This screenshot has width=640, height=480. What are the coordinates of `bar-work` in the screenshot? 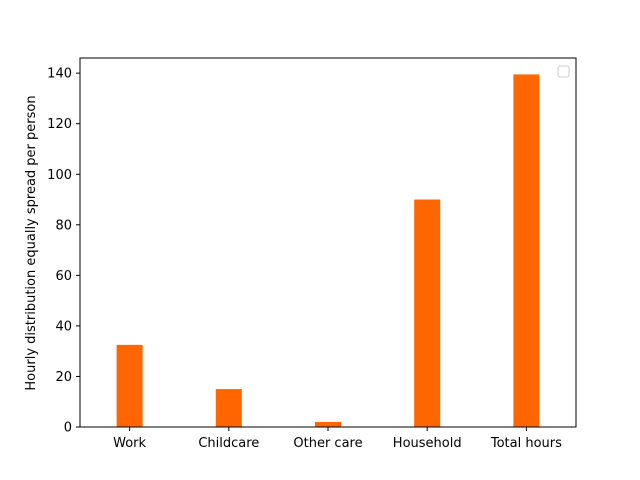 It's located at (129, 385).